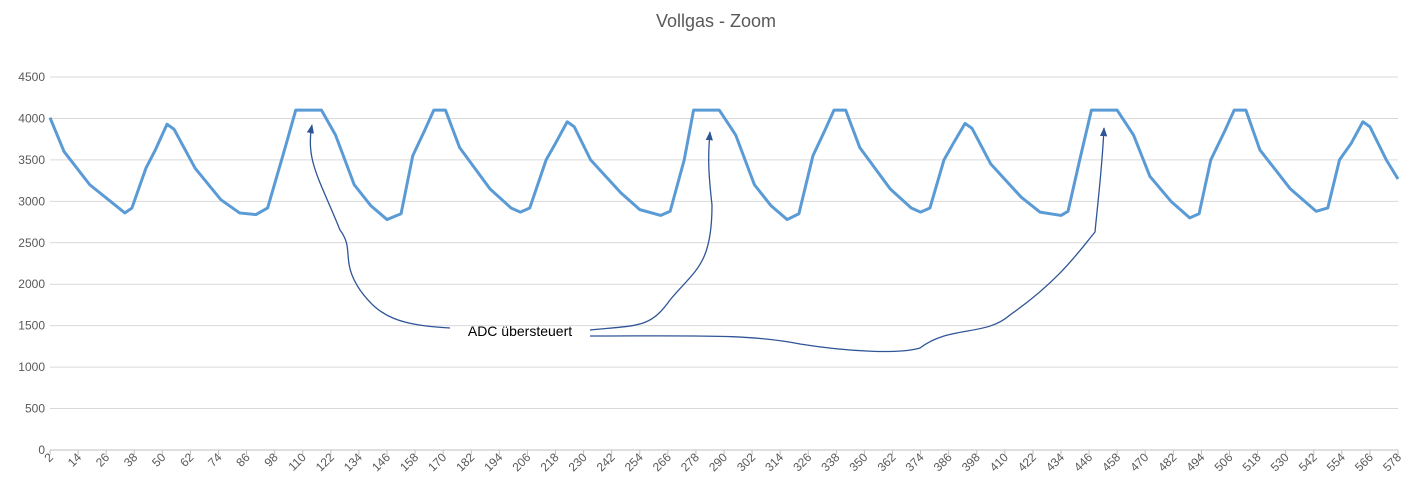 This screenshot has width=1418, height=501. What do you see at coordinates (437, 462) in the screenshot?
I see `x-tick-label: 170` at bounding box center [437, 462].